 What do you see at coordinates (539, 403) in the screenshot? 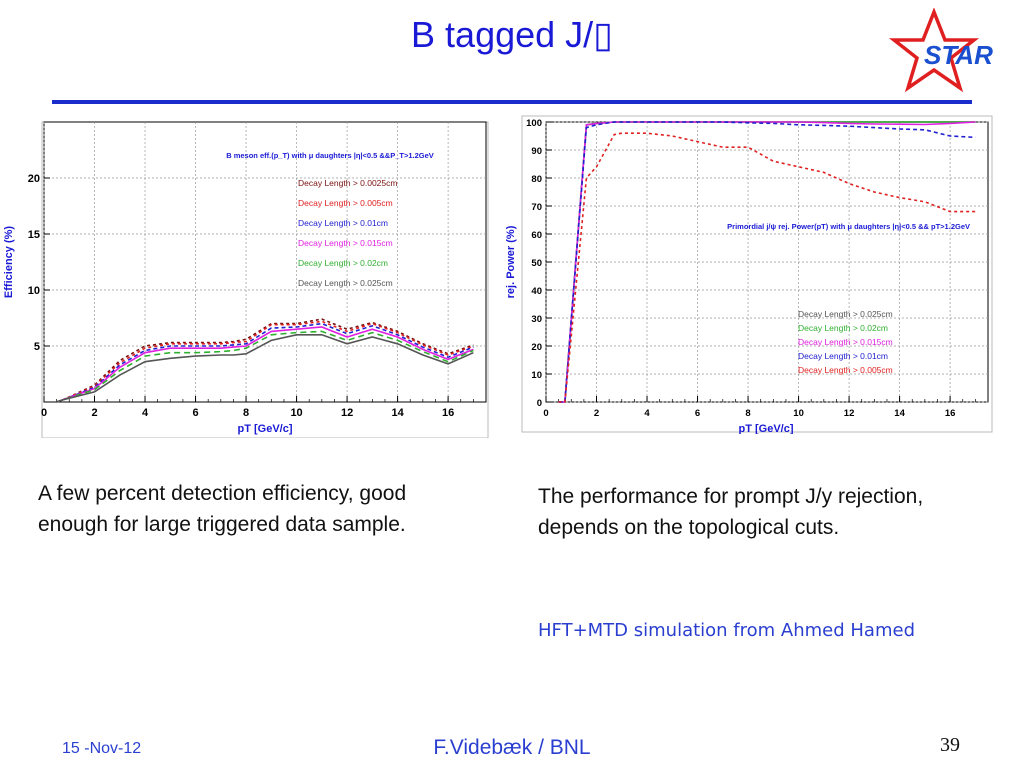
I see `y-tick-label: 0` at bounding box center [539, 403].